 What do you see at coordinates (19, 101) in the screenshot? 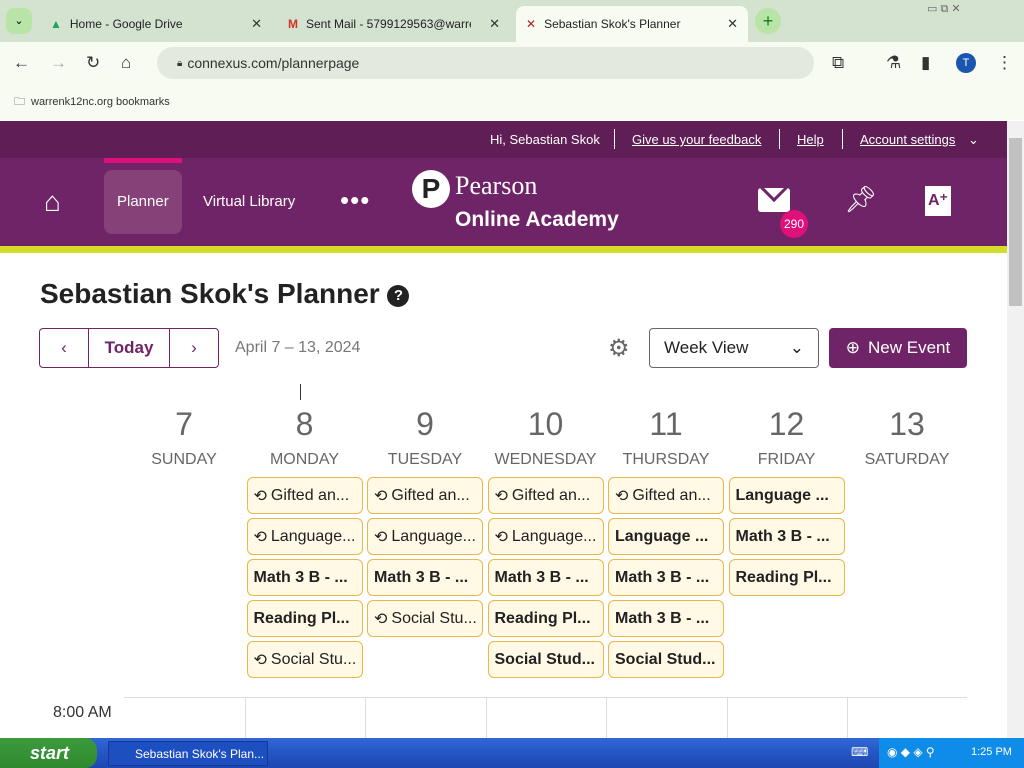
I see `folder-icon: 🗀` at bounding box center [19, 101].